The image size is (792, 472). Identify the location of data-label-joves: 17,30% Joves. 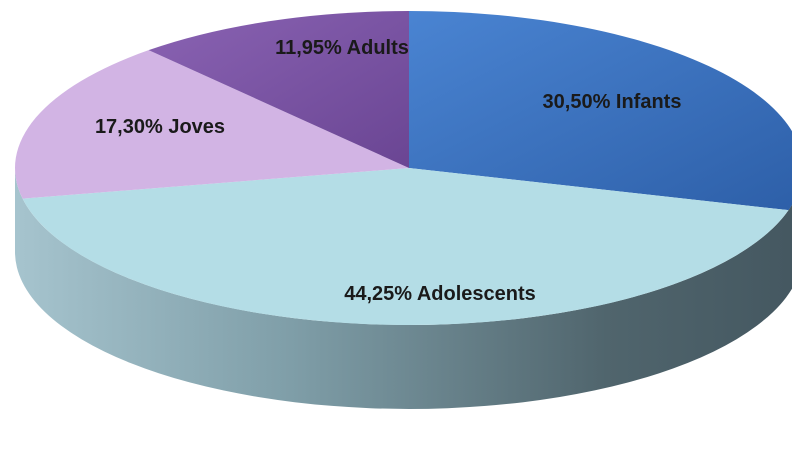
(160, 127).